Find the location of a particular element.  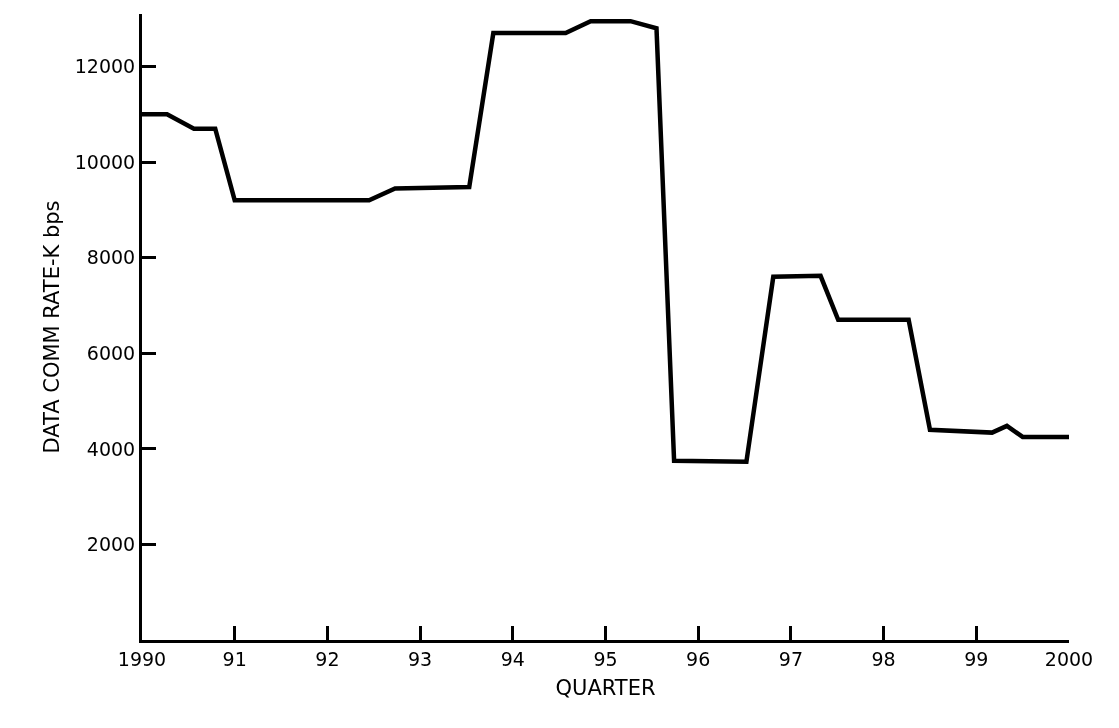

x-tick-label: 96 is located at coordinates (698, 658).